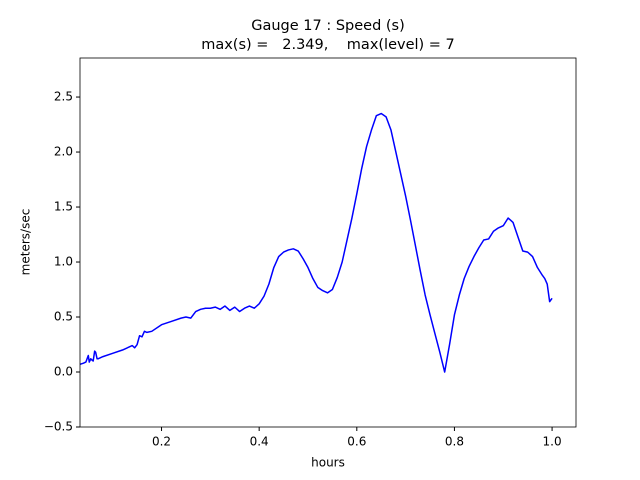 This screenshot has width=640, height=480. Describe the element at coordinates (161, 442) in the screenshot. I see `x-tick-label: 0.2` at that location.